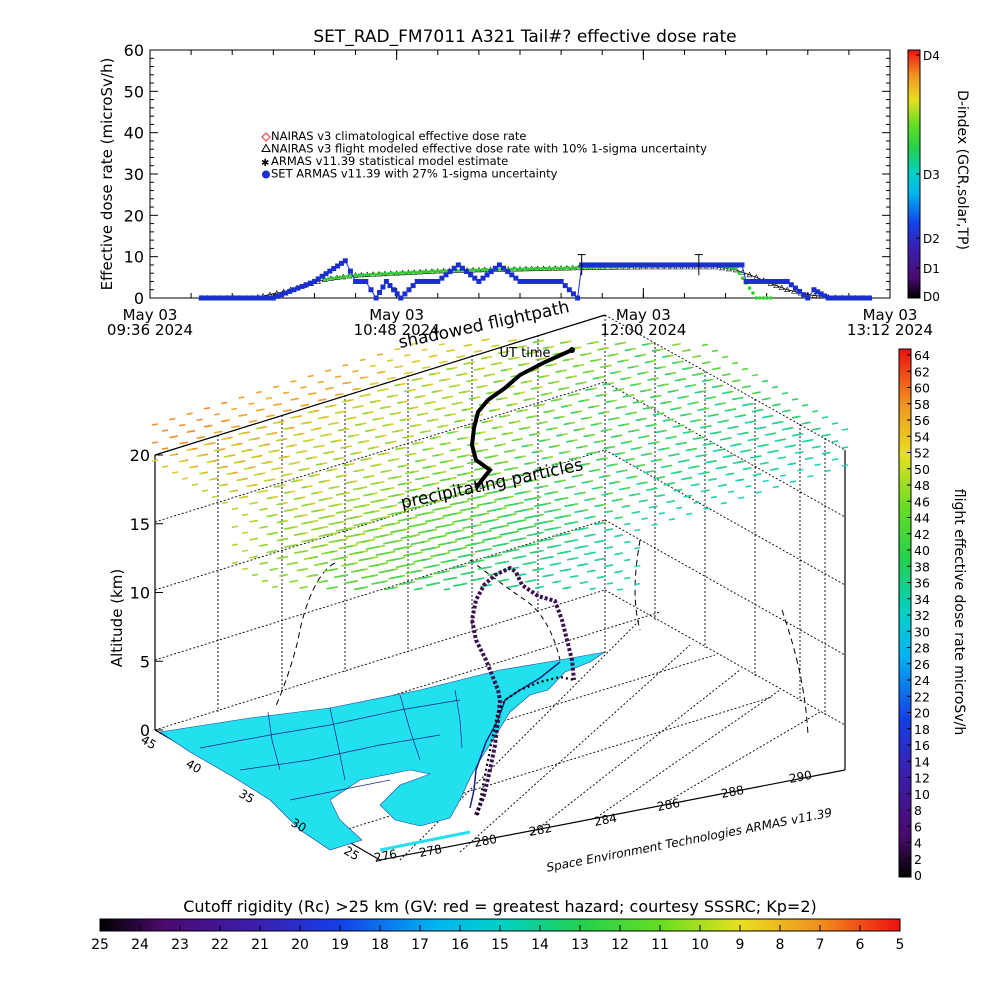  Describe the element at coordinates (931, 297) in the screenshot. I see `d-index-tick-label: D0` at that location.